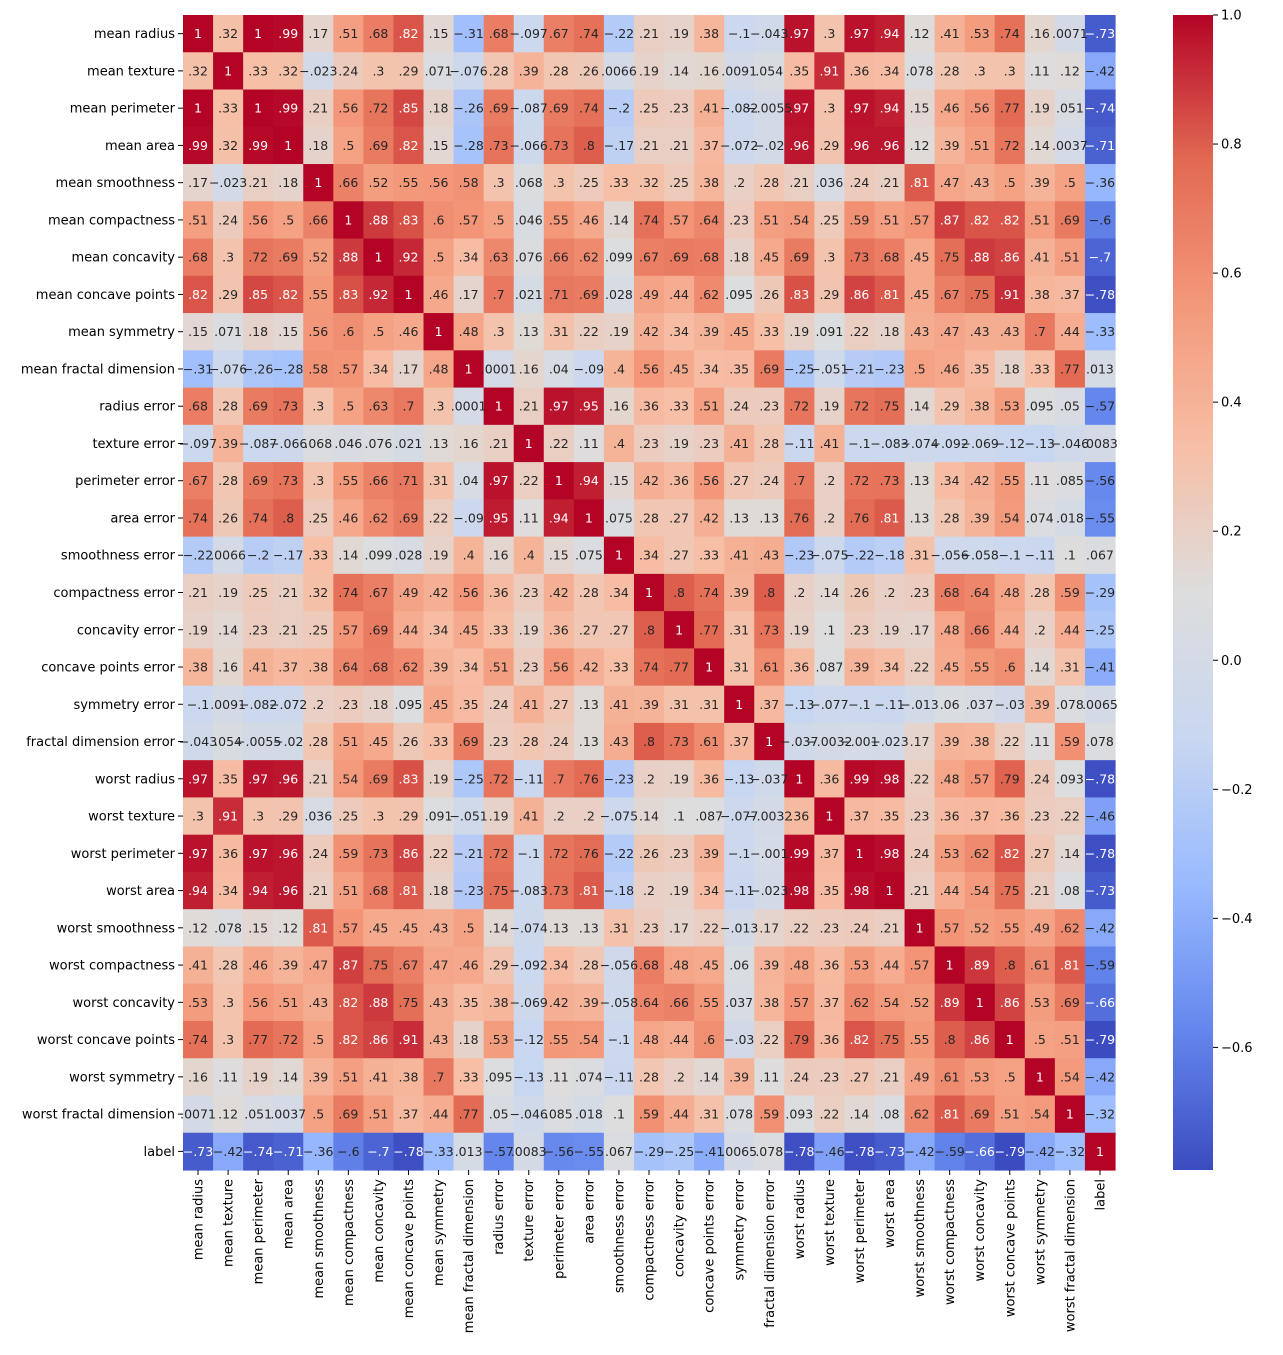 The image size is (1283, 1355). What do you see at coordinates (469, 1151) in the screenshot?
I see `cell-value-label: .013` at bounding box center [469, 1151].